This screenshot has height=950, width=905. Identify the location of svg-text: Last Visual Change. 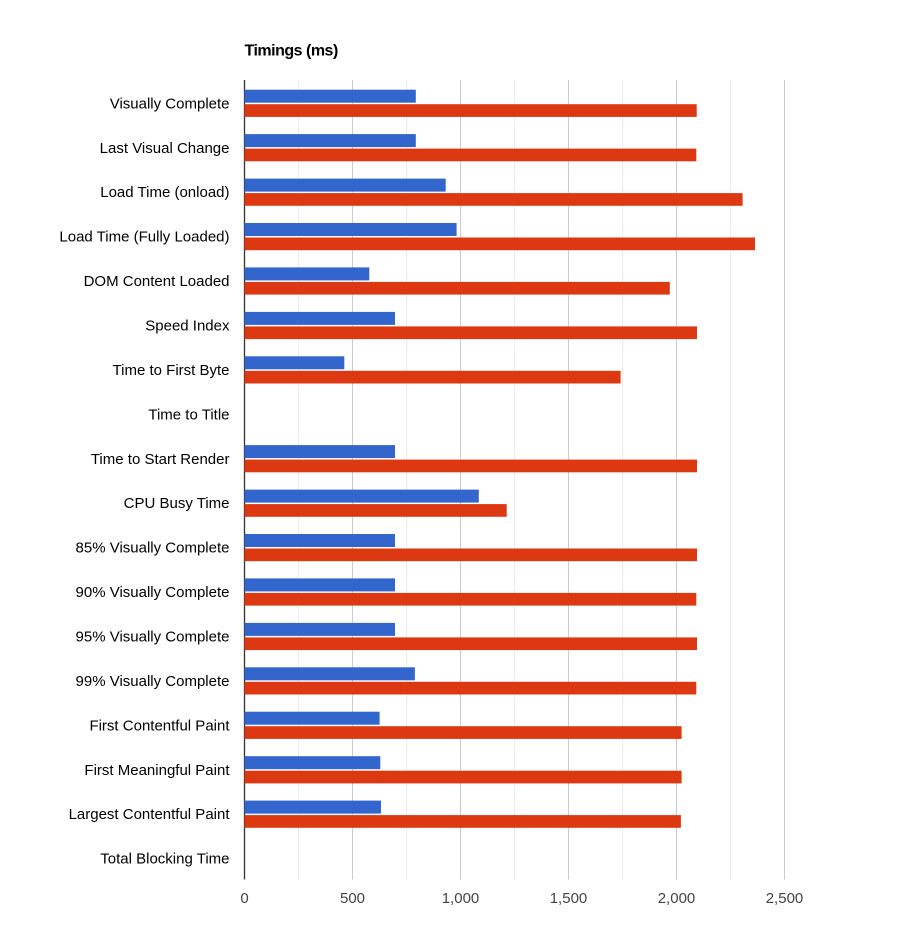
(165, 148).